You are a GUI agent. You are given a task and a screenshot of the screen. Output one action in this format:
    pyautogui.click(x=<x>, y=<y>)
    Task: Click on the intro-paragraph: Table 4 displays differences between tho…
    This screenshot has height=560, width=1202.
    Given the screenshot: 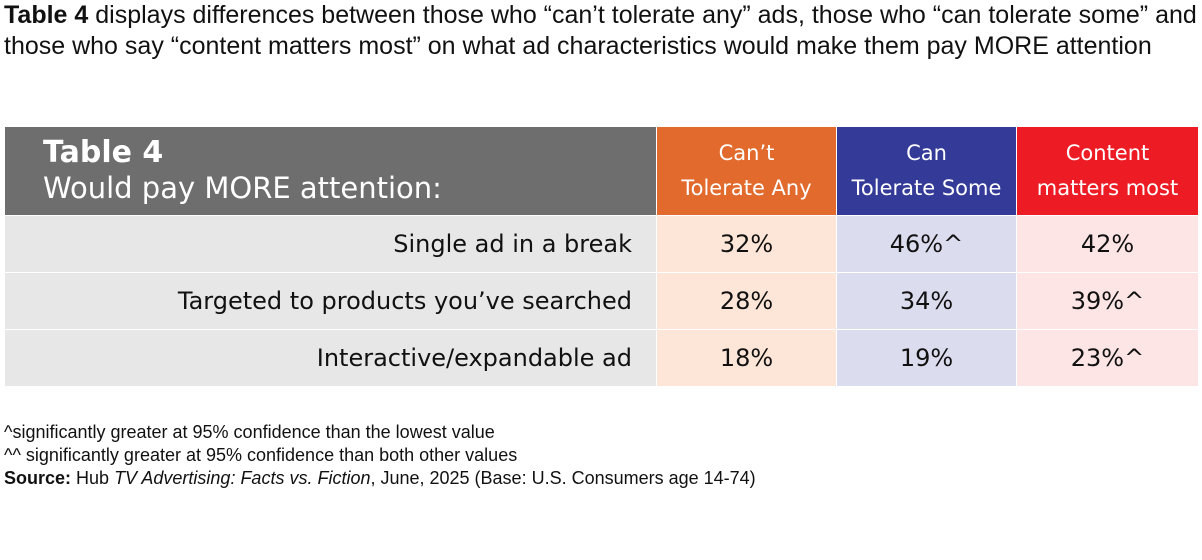 What is the action you would take?
    pyautogui.click(x=601, y=31)
    